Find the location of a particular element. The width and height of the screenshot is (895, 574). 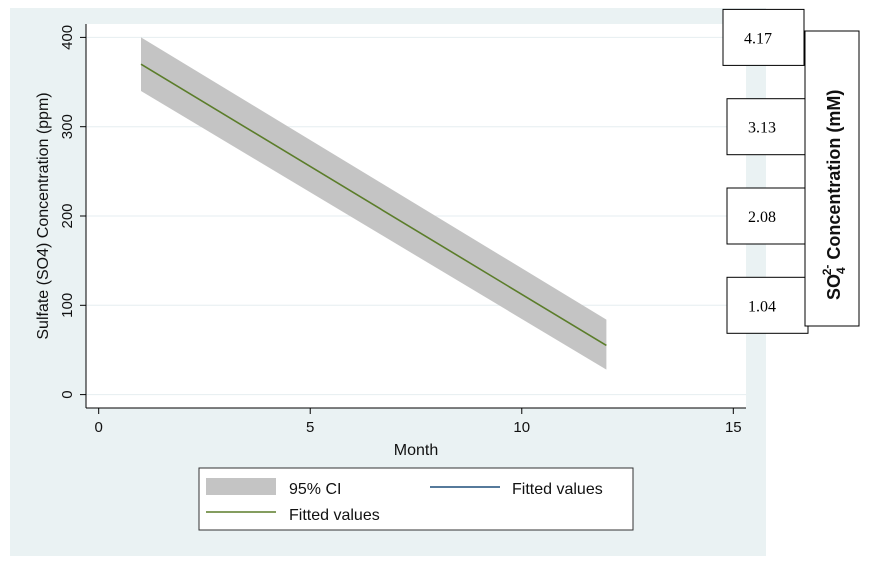

y-tick-label: 0 is located at coordinates (67, 394).